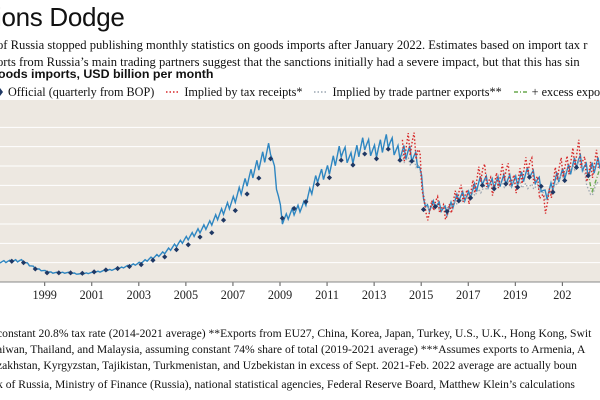 The image size is (600, 400). I want to click on page-title: ions Dodge, so click(62, 17).